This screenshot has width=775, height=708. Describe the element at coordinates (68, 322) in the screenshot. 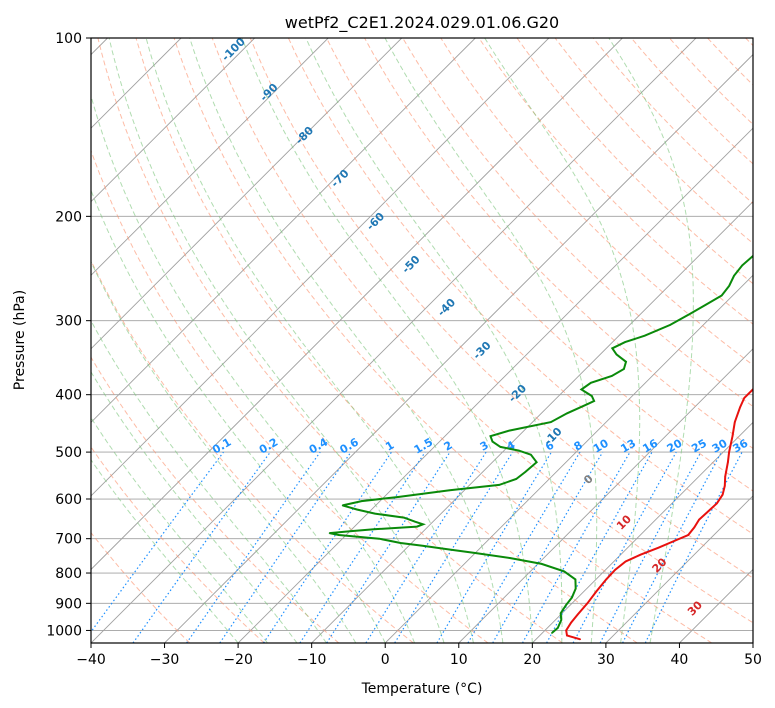

I see `y-tick-label: 300` at that location.